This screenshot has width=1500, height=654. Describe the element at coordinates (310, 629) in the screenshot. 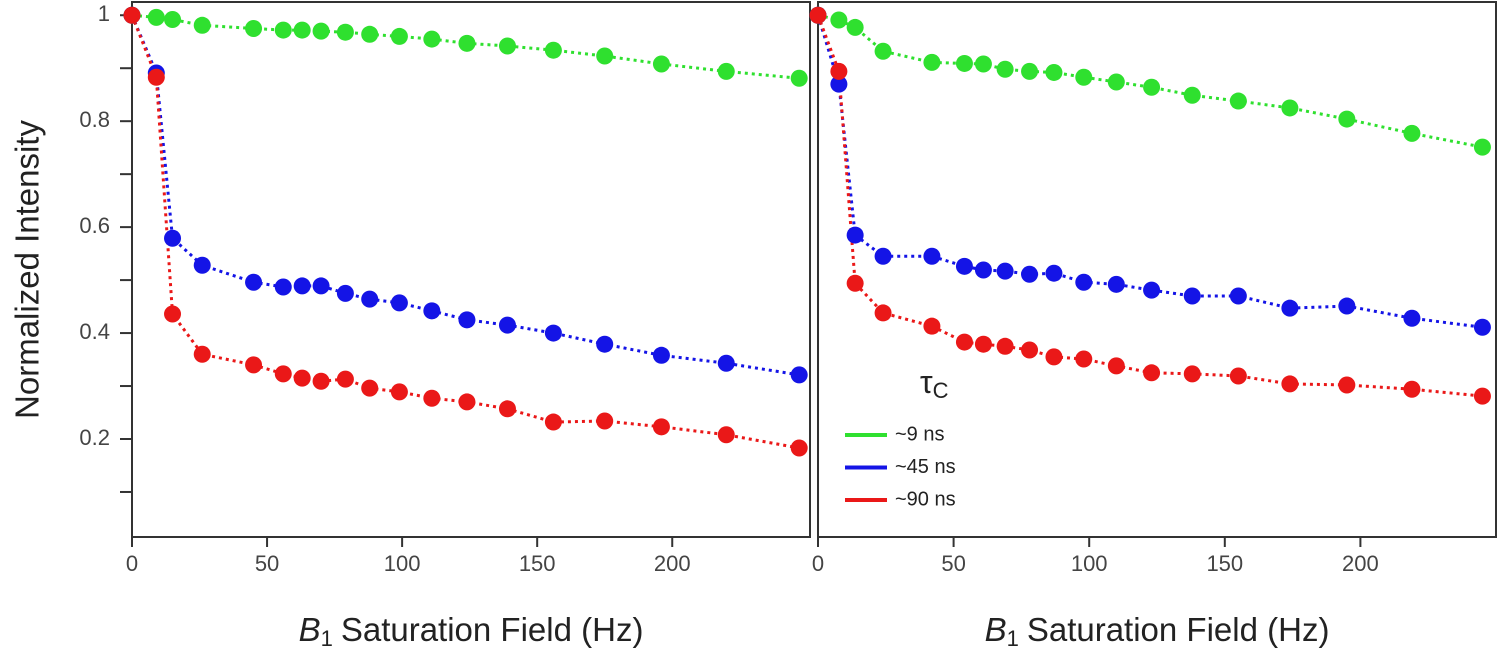

I see `label-symbol: B` at that location.